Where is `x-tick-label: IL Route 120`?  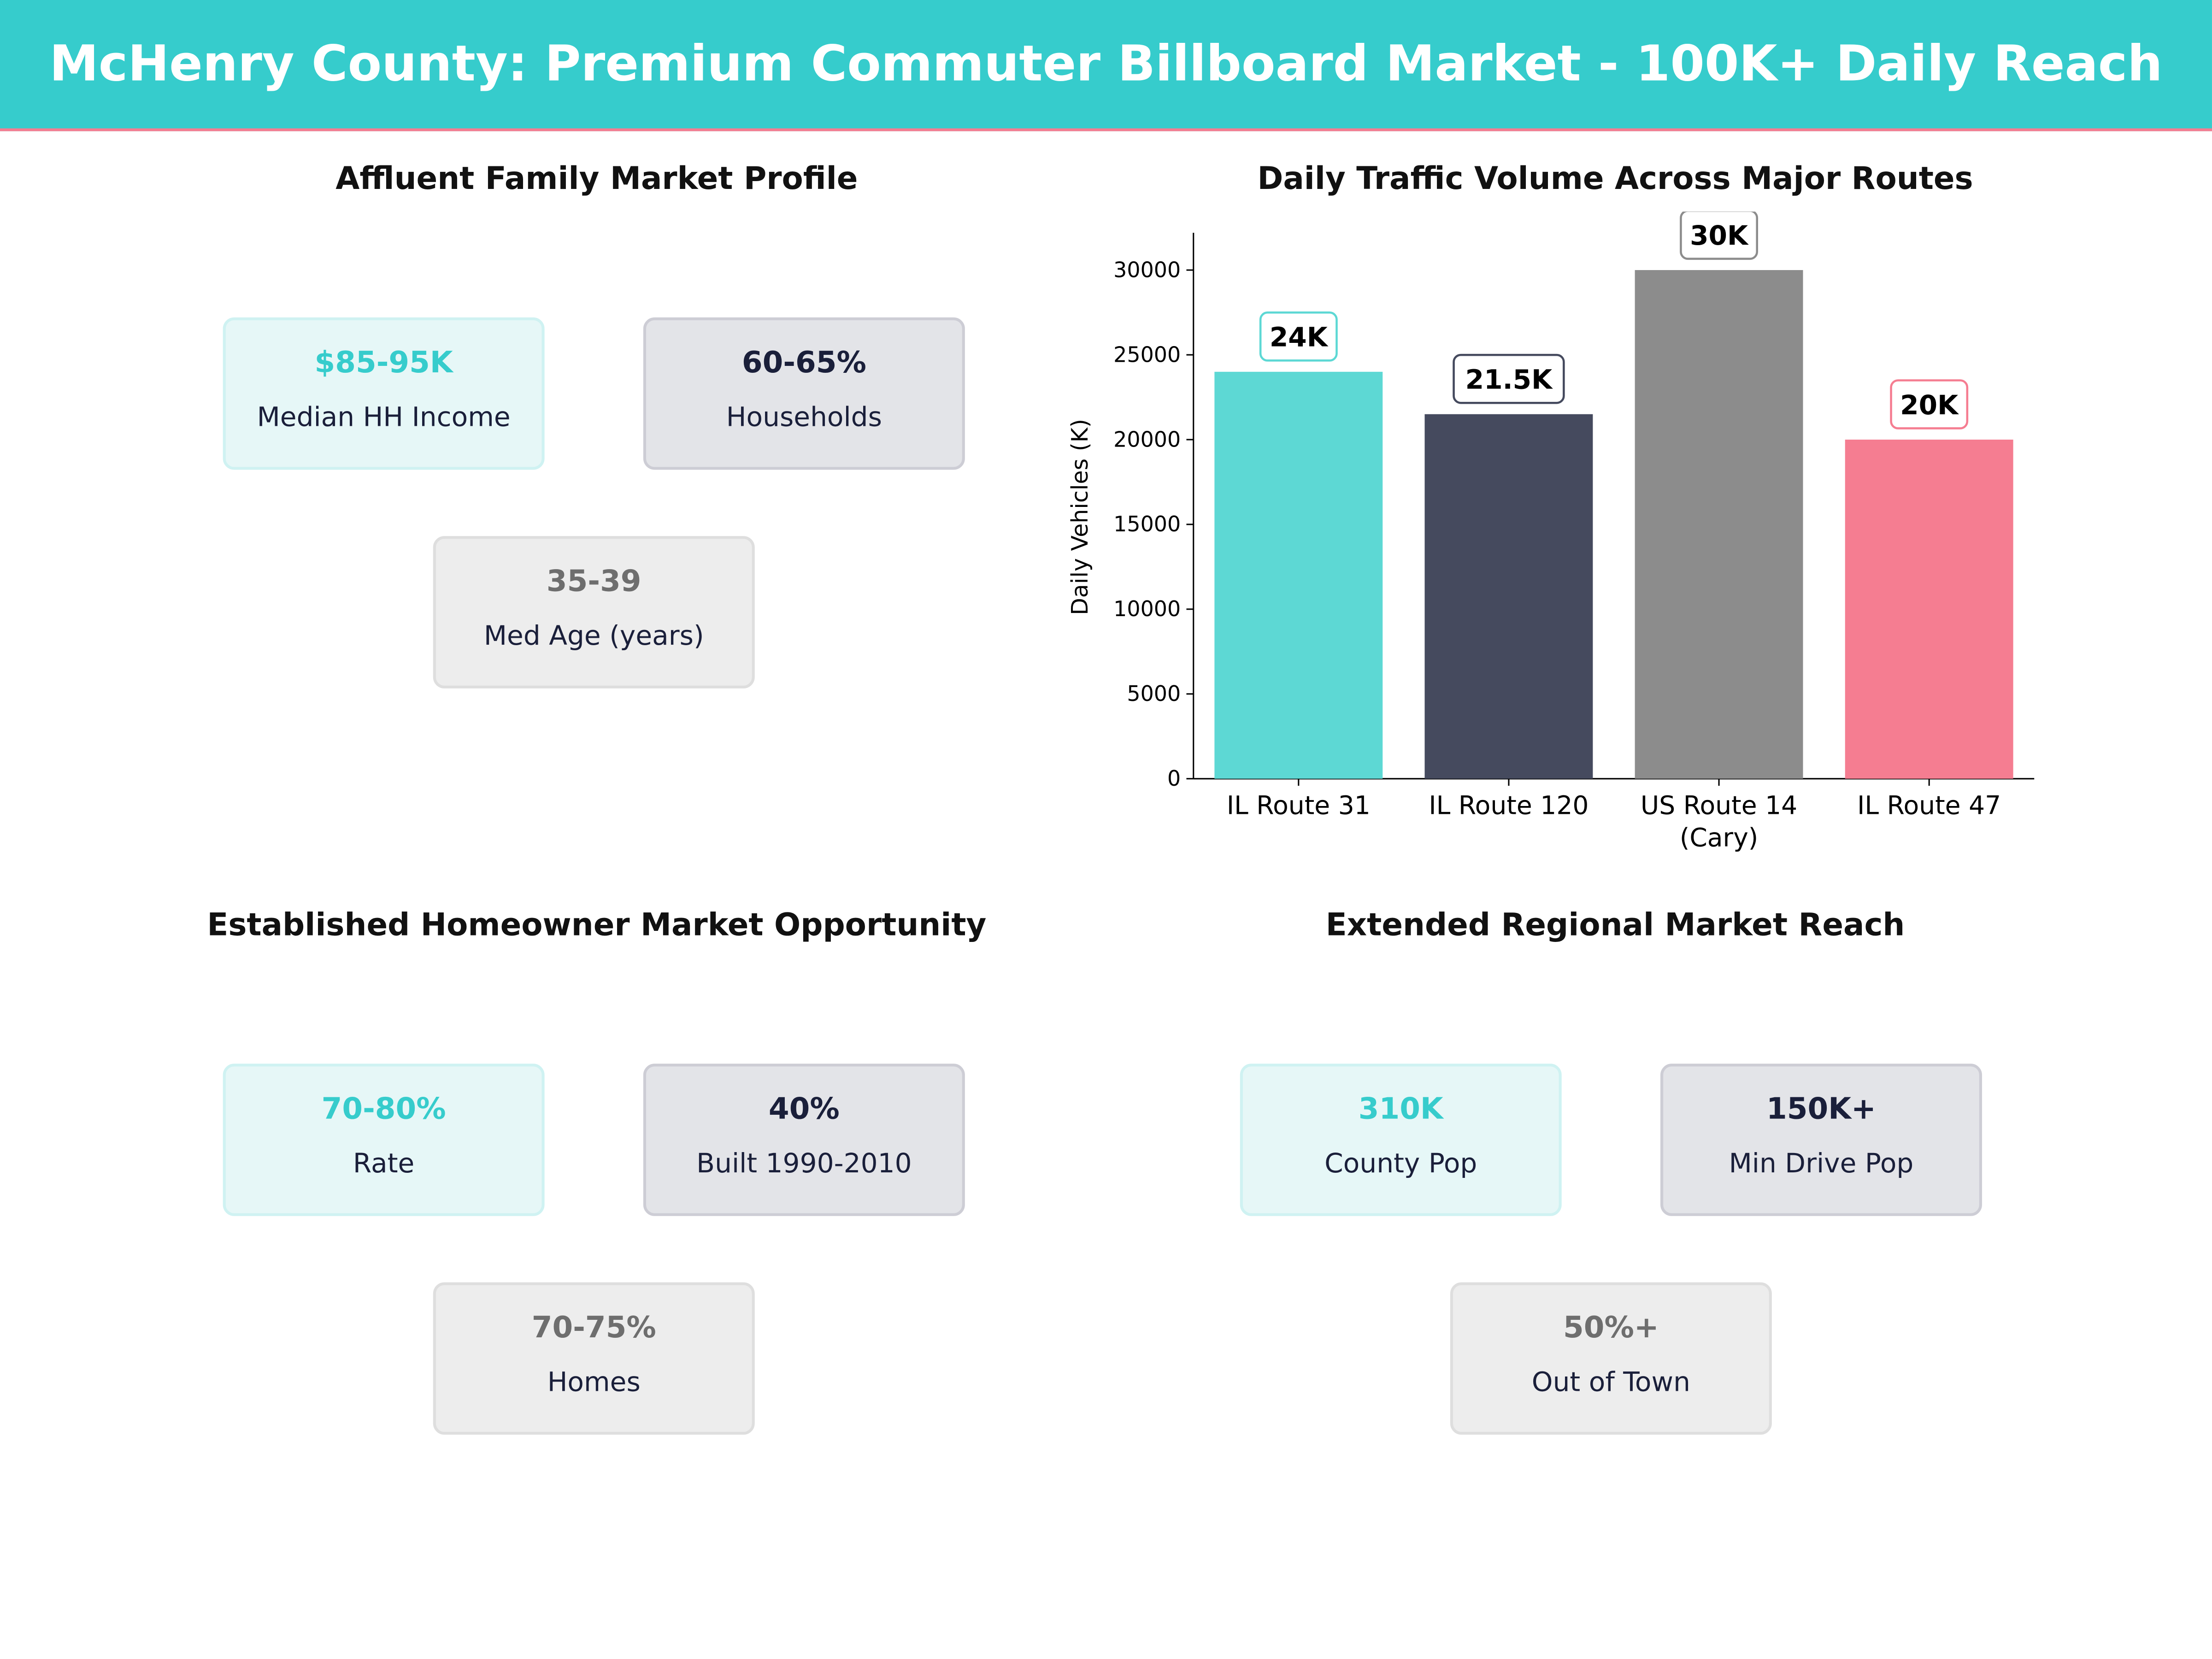 x-tick-label: IL Route 120 is located at coordinates (1508, 805).